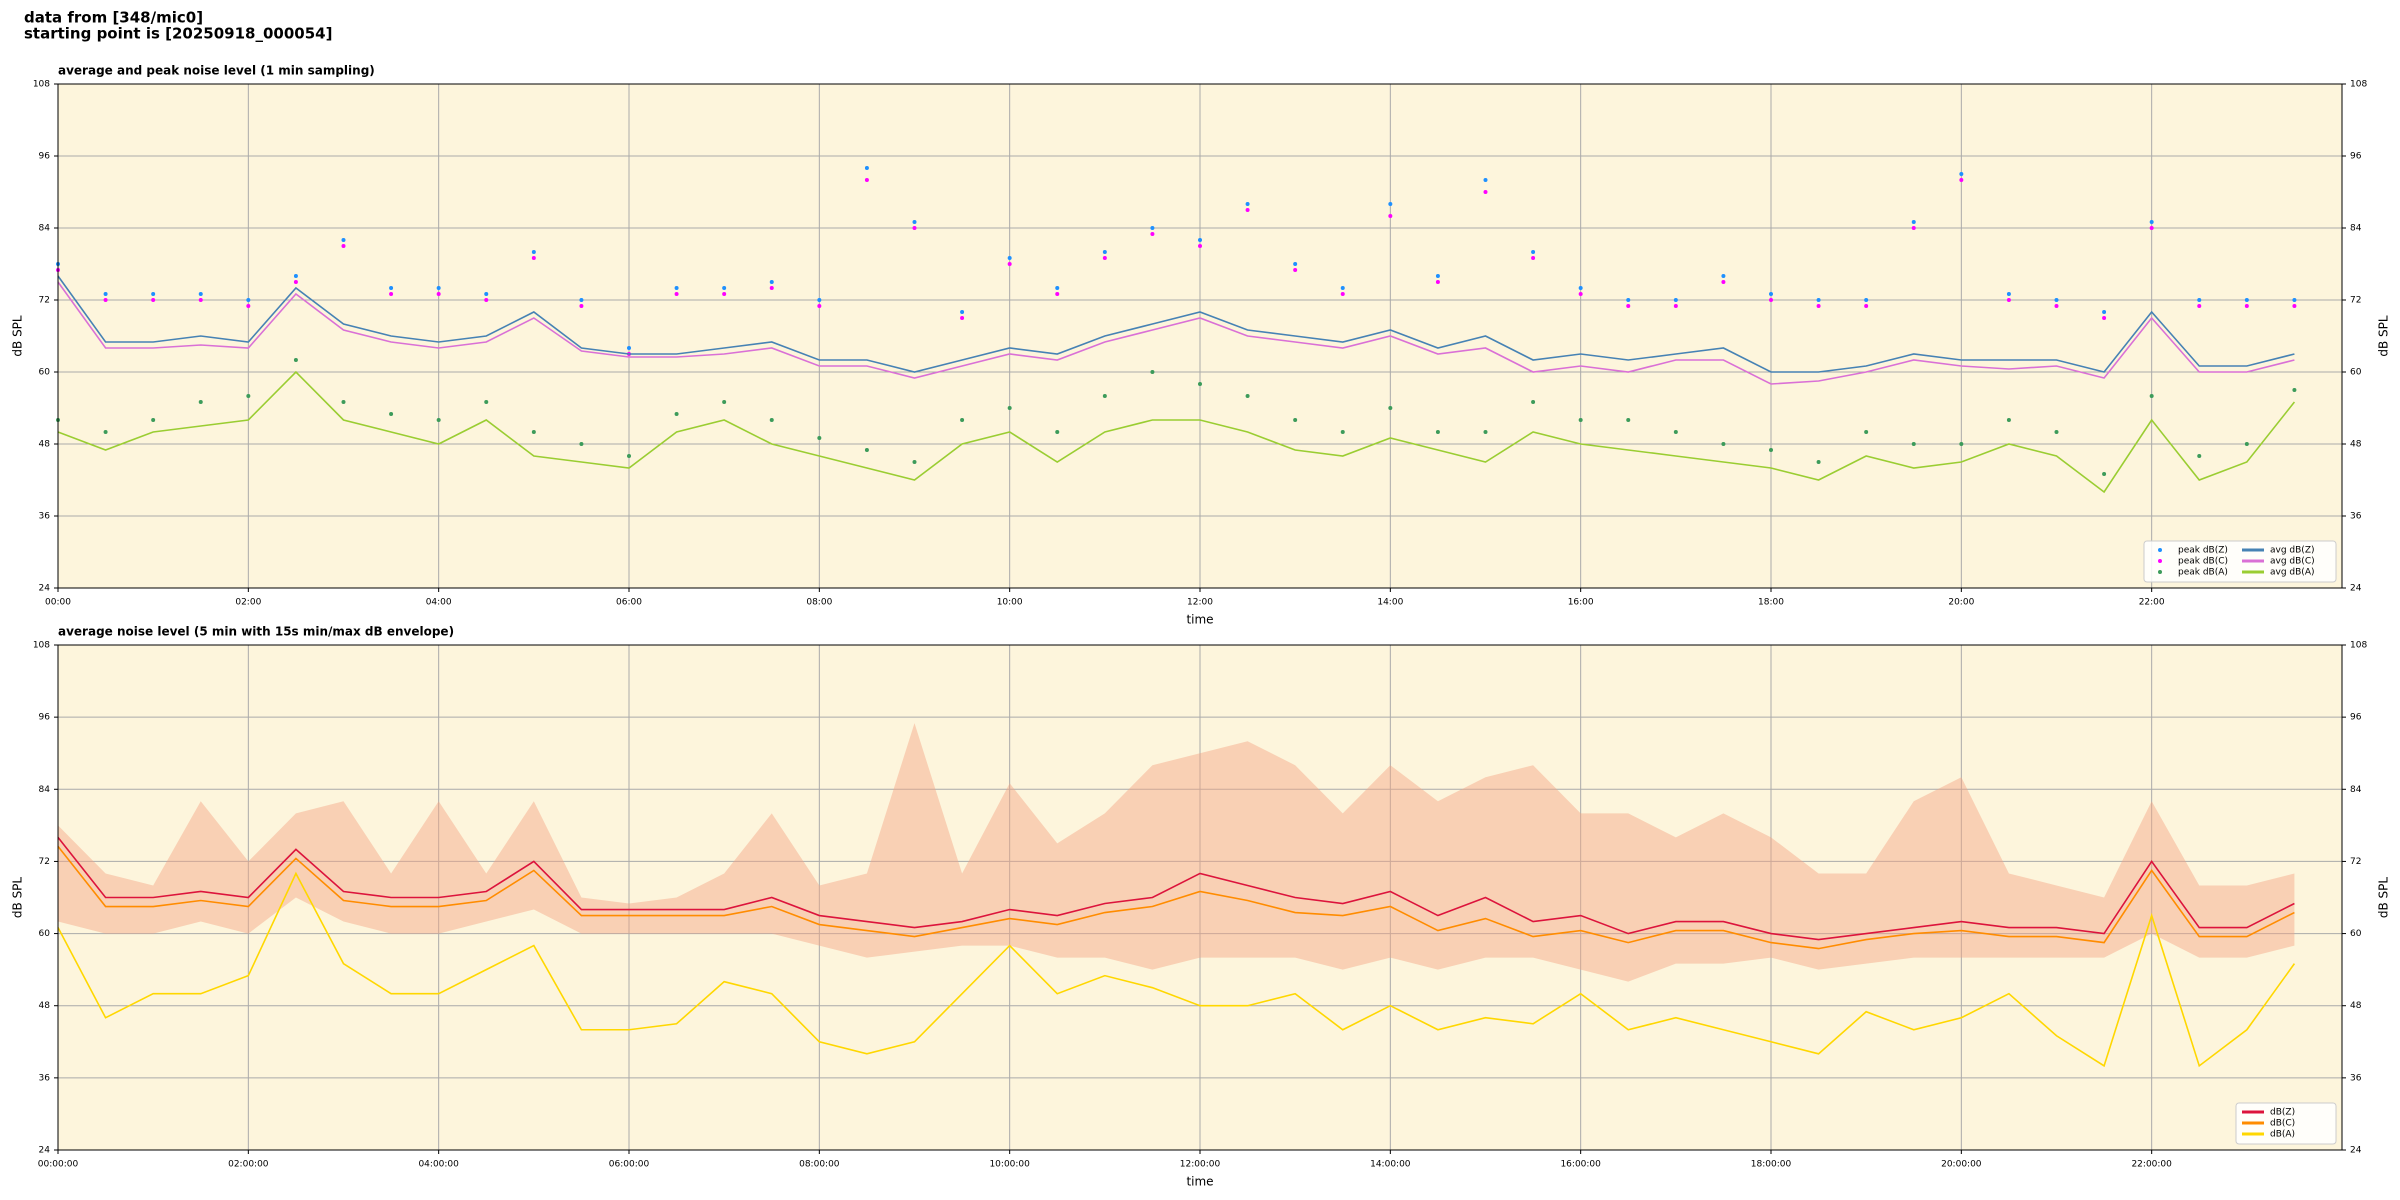 Image resolution: width=2400 pixels, height=1200 pixels. Describe the element at coordinates (439, 603) in the screenshot. I see `x-tick-label: 04:00` at that location.